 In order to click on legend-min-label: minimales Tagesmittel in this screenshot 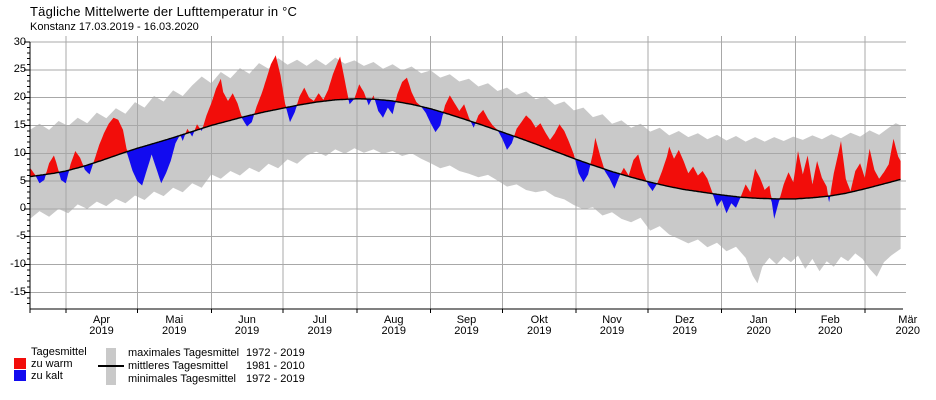, I will do `click(182, 379)`.